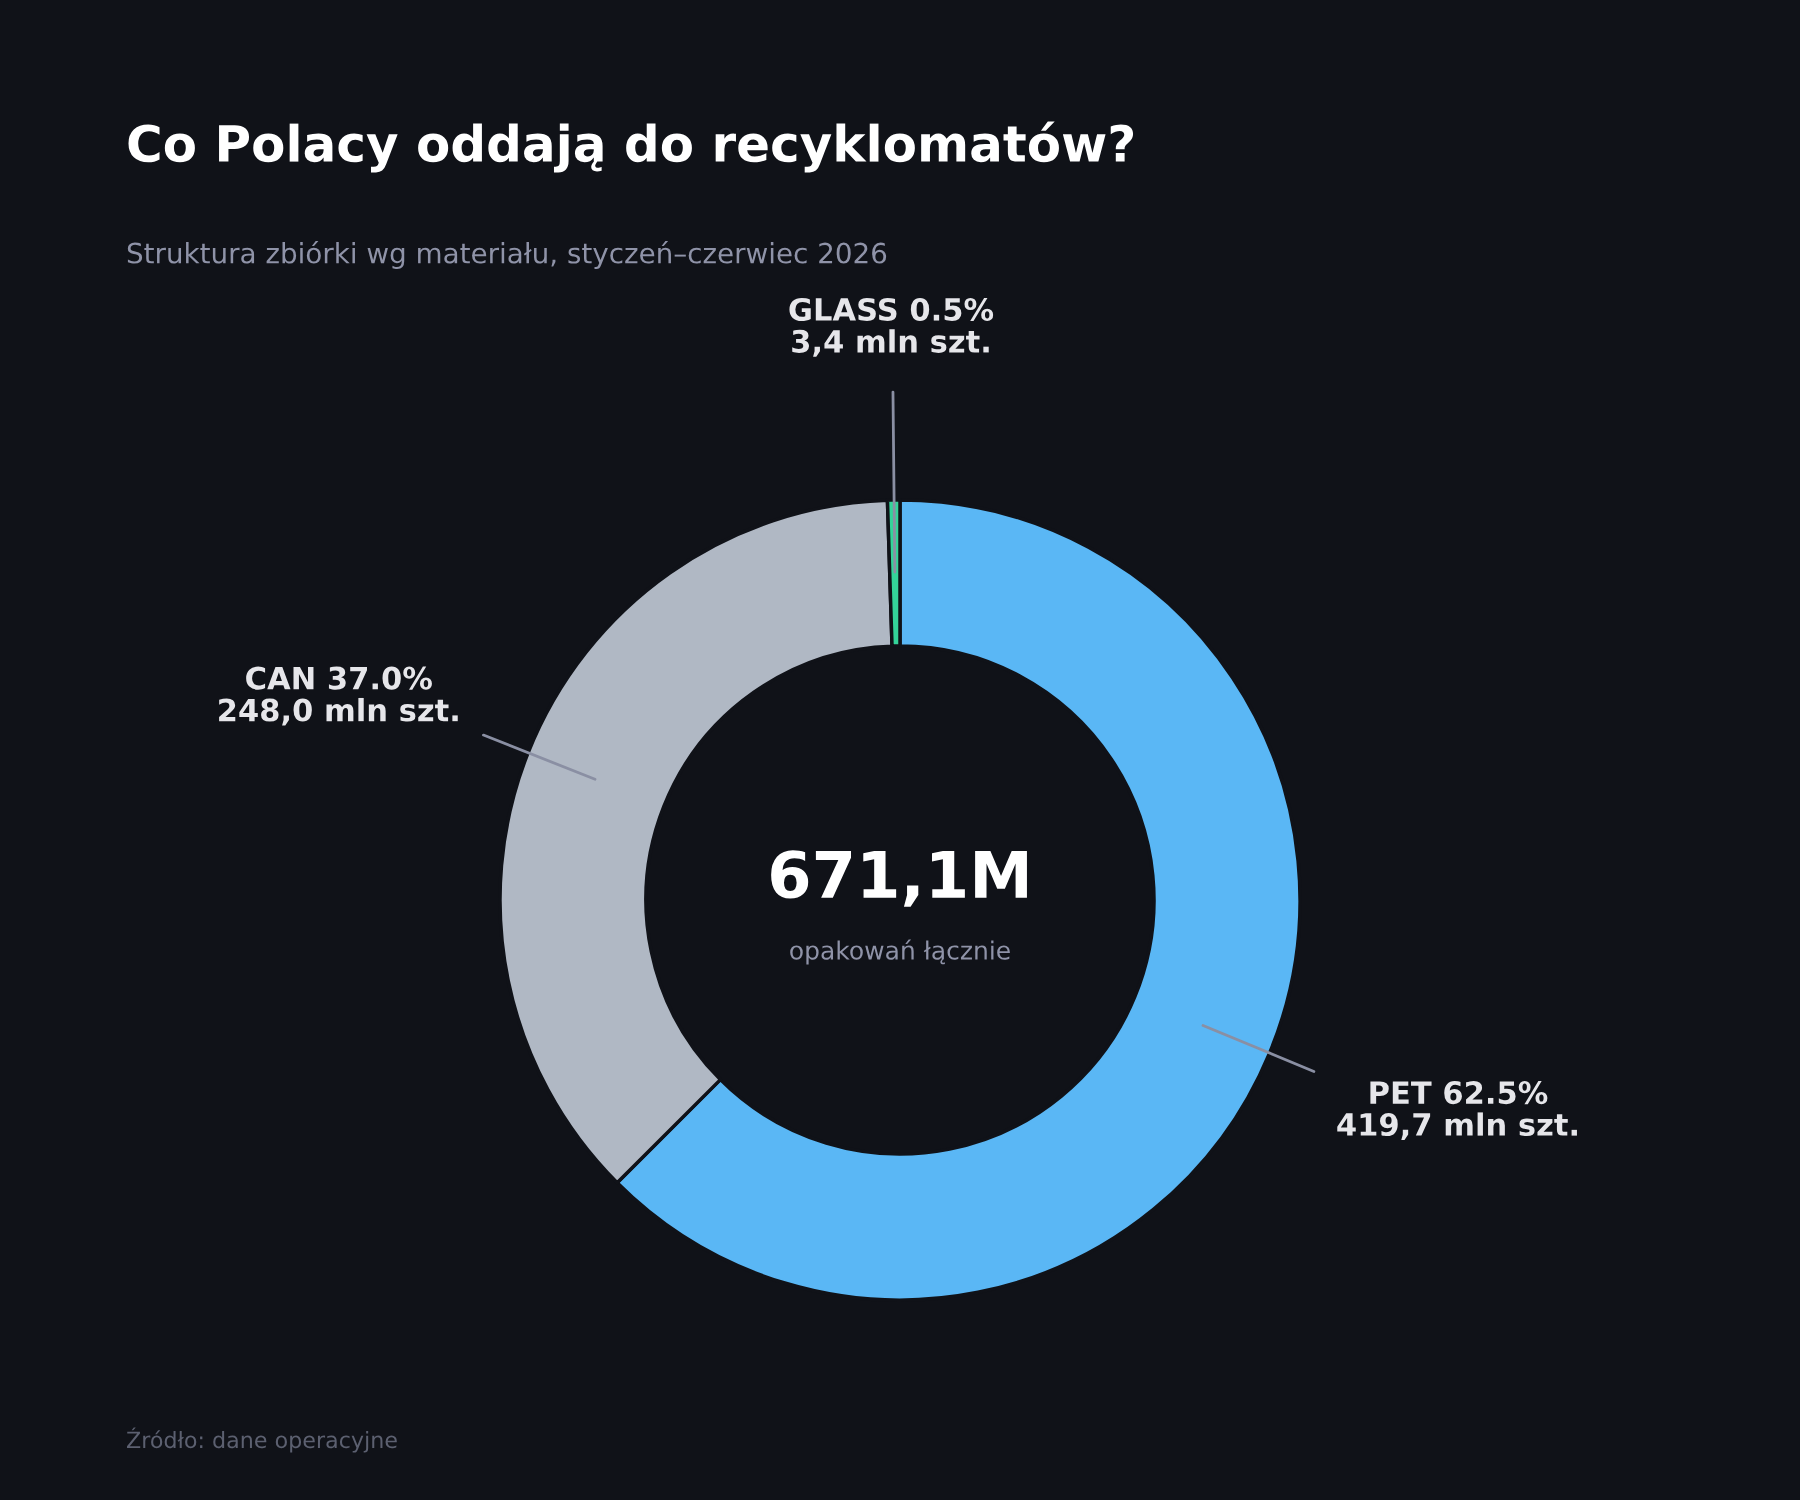 This screenshot has height=1500, width=1800. What do you see at coordinates (631, 147) in the screenshot?
I see `chart-title: Co Polacy oddają do recyklomatów?` at bounding box center [631, 147].